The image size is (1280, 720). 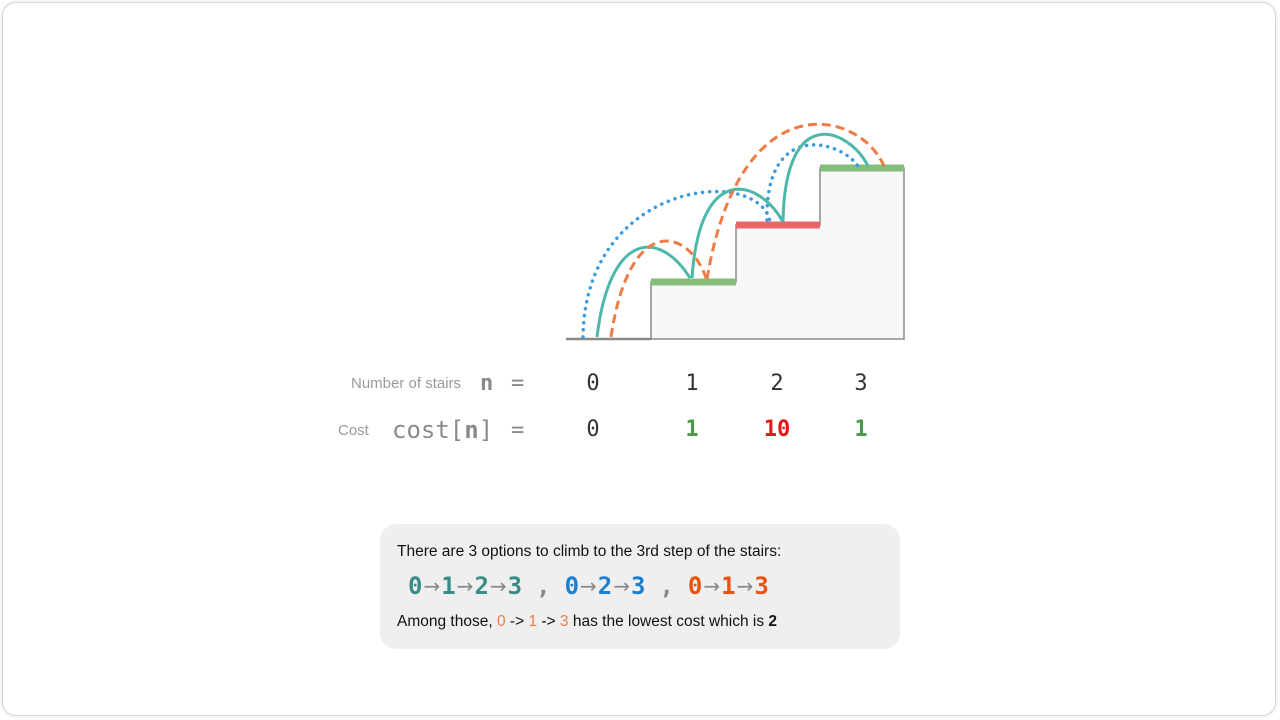 What do you see at coordinates (353, 430) in the screenshot?
I see `cost-row-label: Cost` at bounding box center [353, 430].